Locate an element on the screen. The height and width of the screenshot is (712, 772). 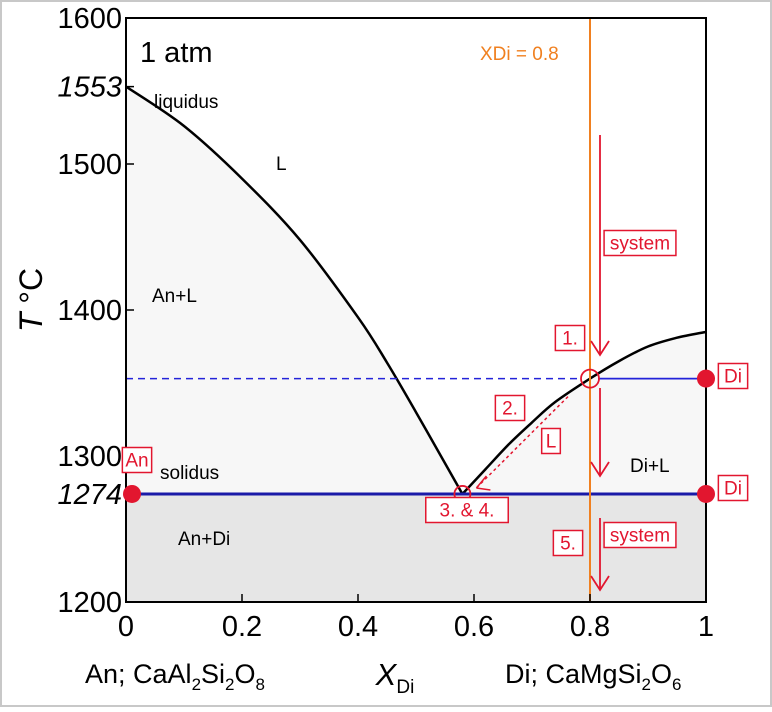
y-tick-label: 1553 is located at coordinates (89, 88).